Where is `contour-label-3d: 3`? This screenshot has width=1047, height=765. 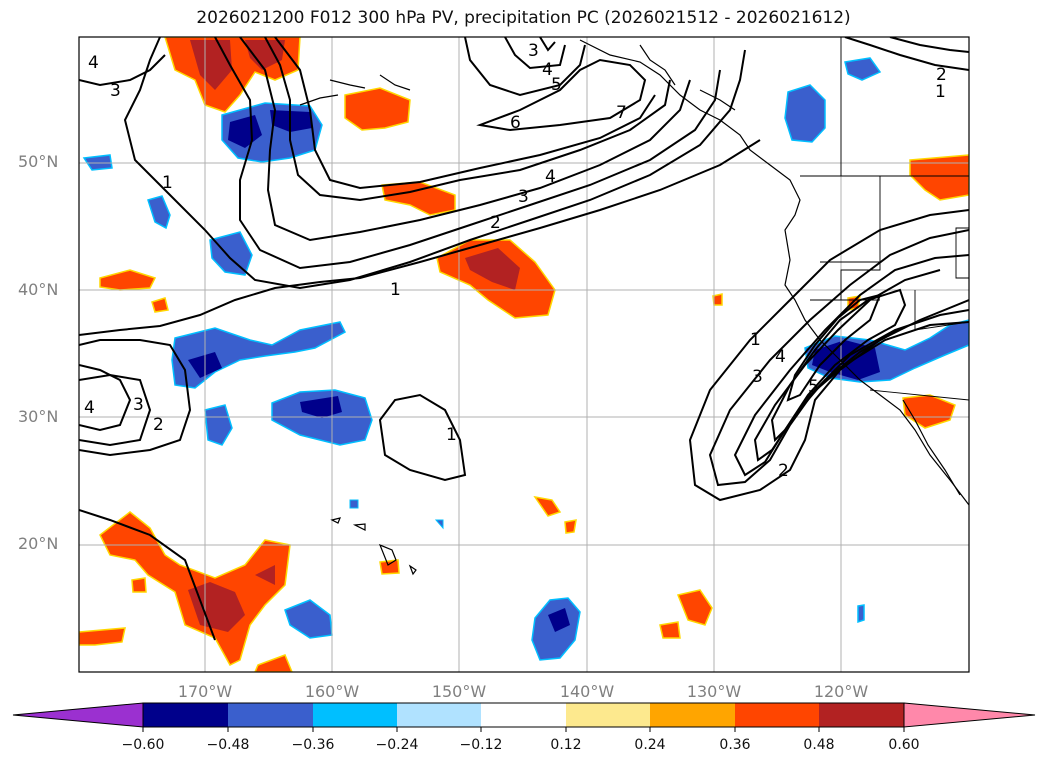
contour-label-3d: 3 is located at coordinates (138, 405).